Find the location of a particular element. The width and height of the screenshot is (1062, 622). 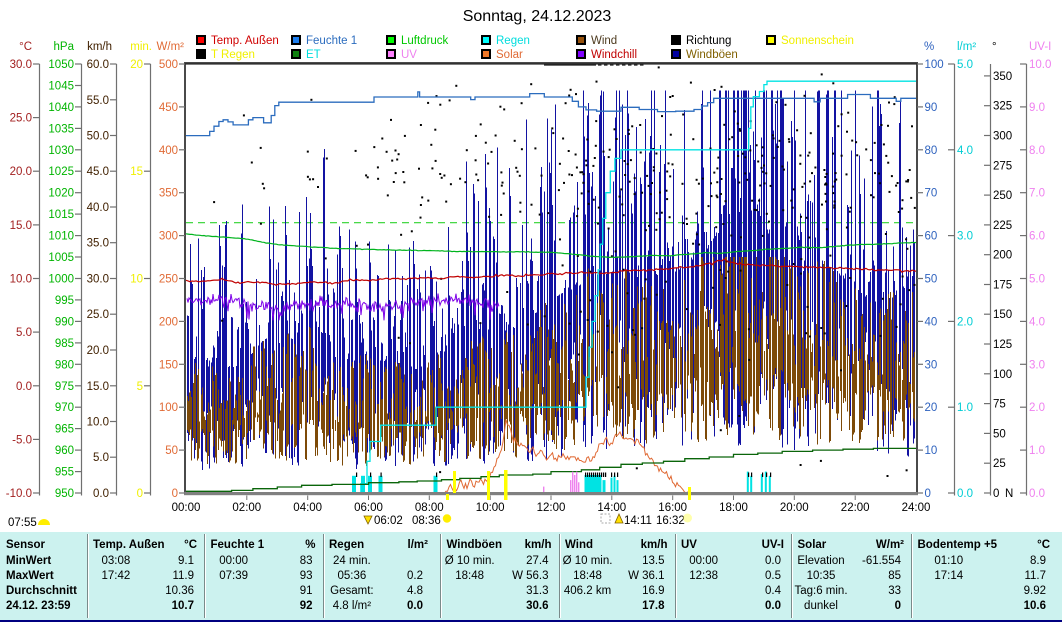

svg-text: 02:00 is located at coordinates (246, 508).